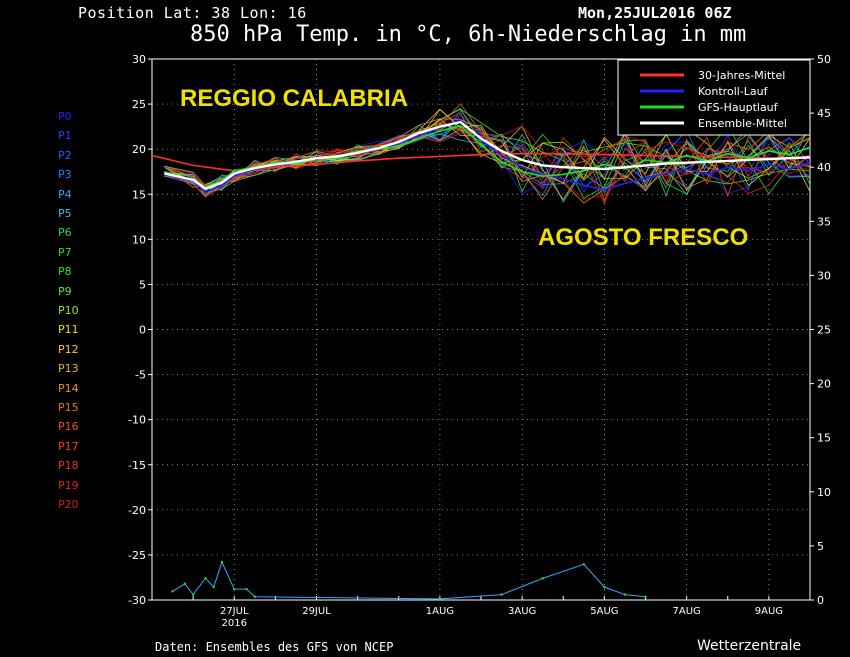 The width and height of the screenshot is (850, 657). What do you see at coordinates (65, 116) in the screenshot?
I see `member-label-p0: P0` at bounding box center [65, 116].